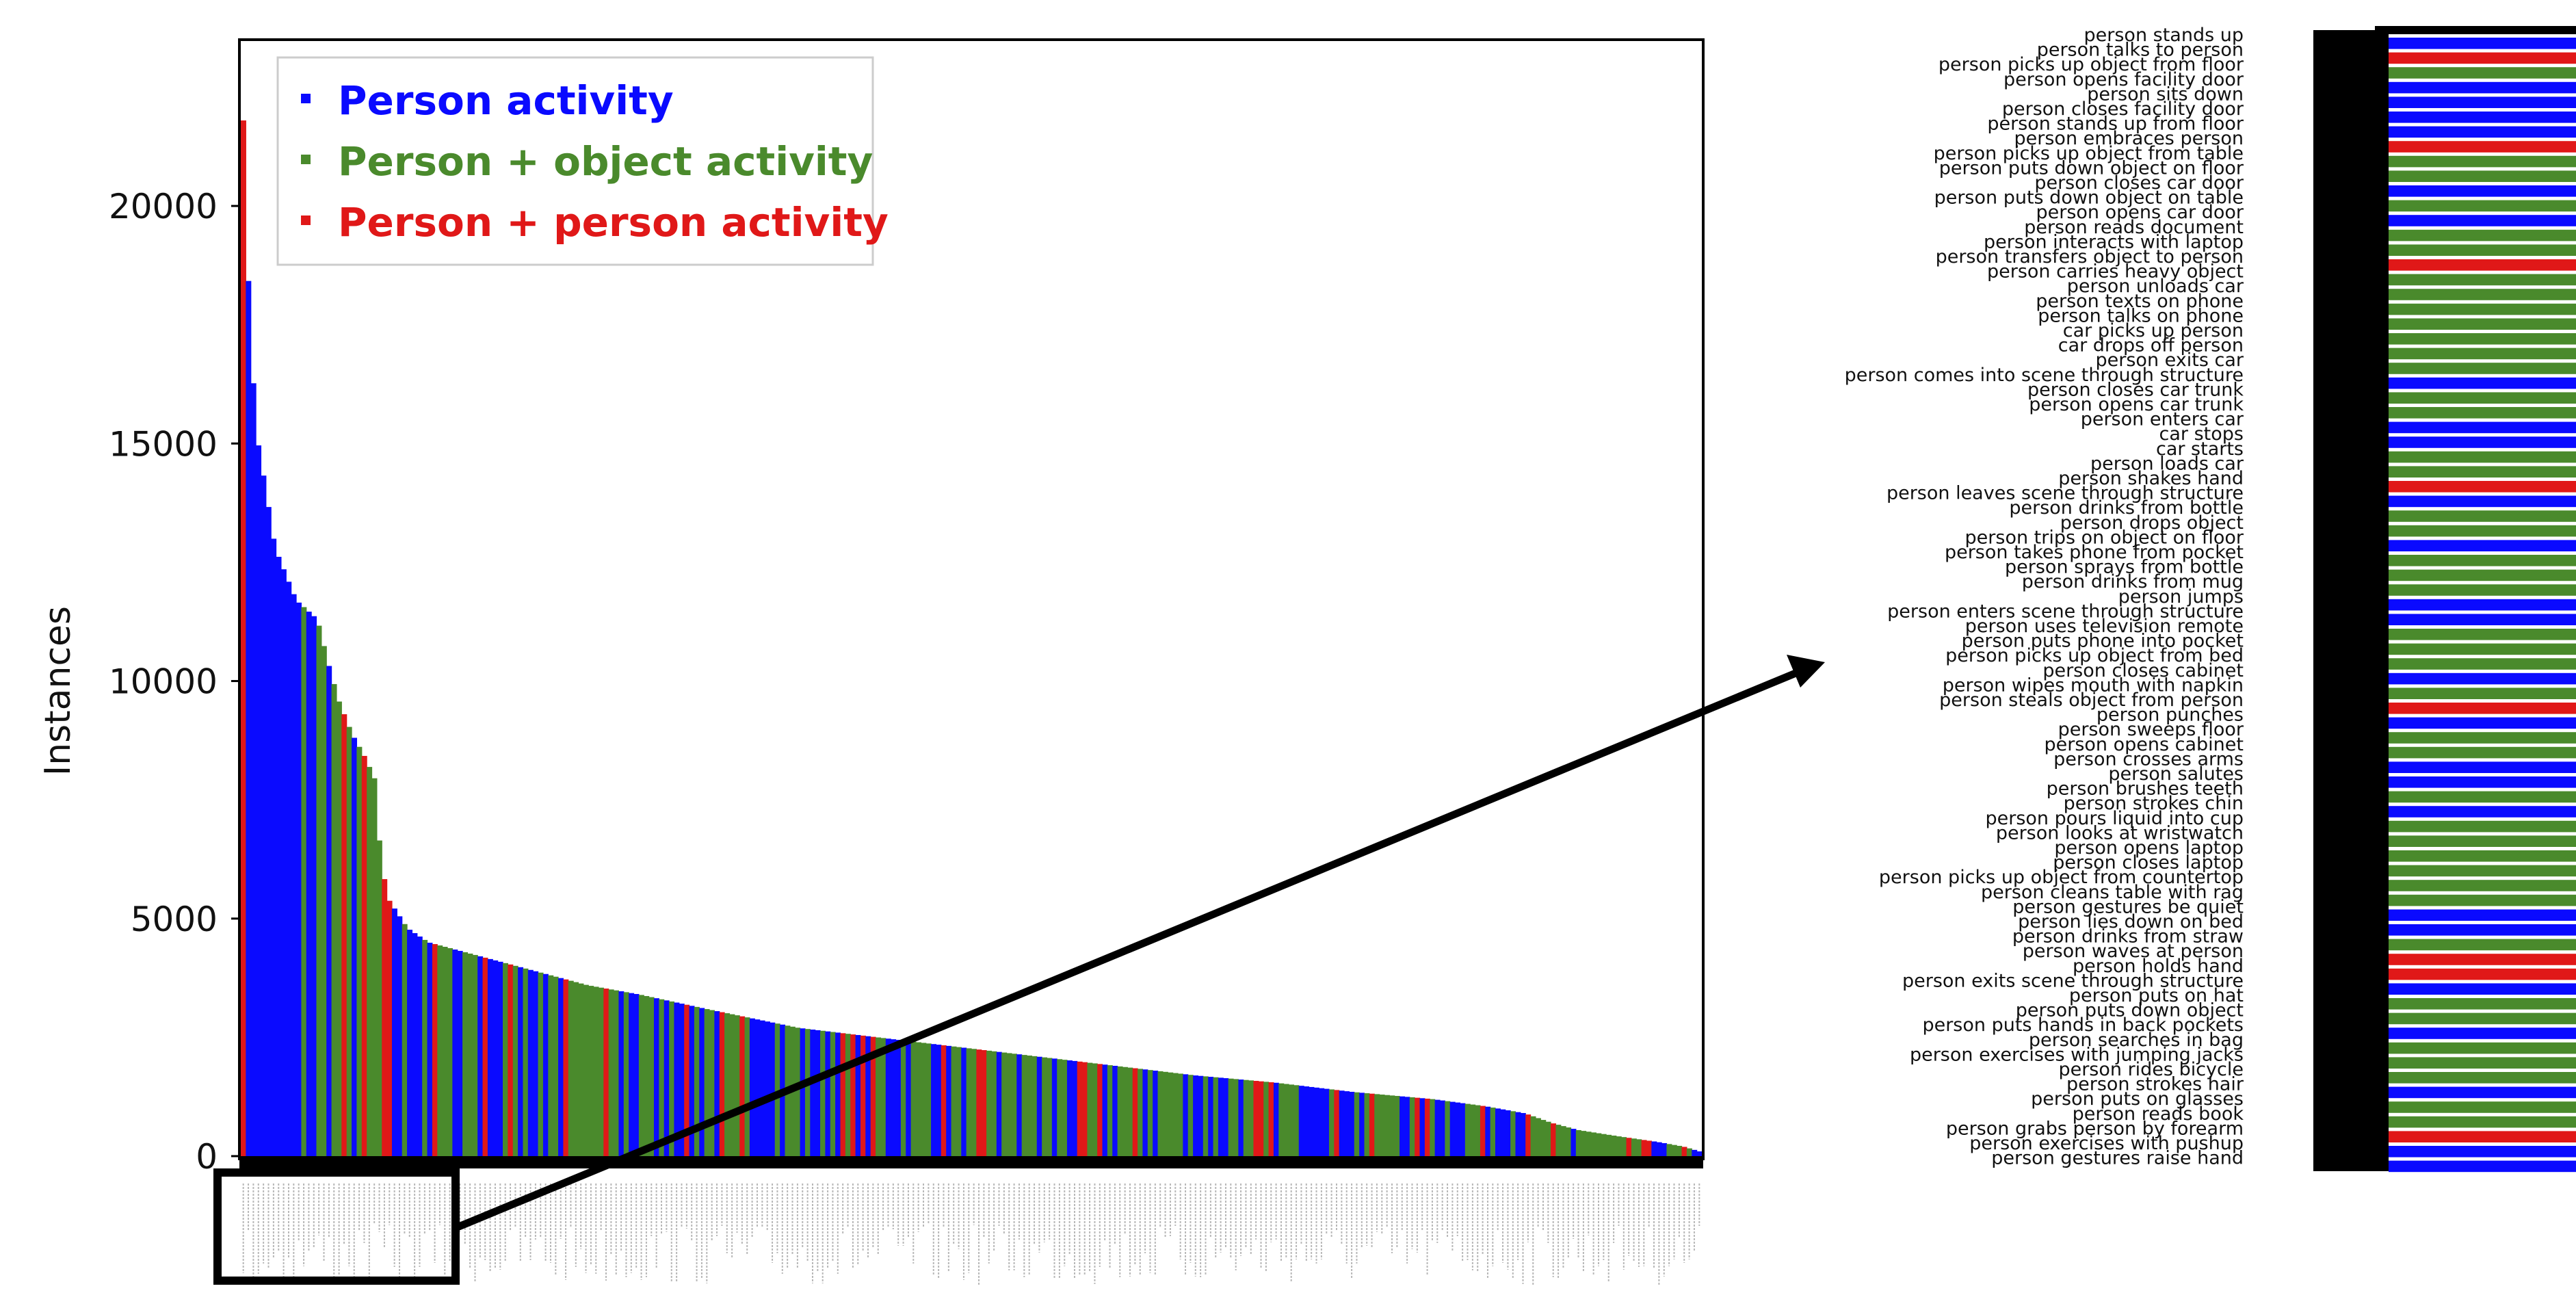 This screenshot has width=2576, height=1308. What do you see at coordinates (2134, 228) in the screenshot?
I see `zoom-category-label: person reads document` at bounding box center [2134, 228].